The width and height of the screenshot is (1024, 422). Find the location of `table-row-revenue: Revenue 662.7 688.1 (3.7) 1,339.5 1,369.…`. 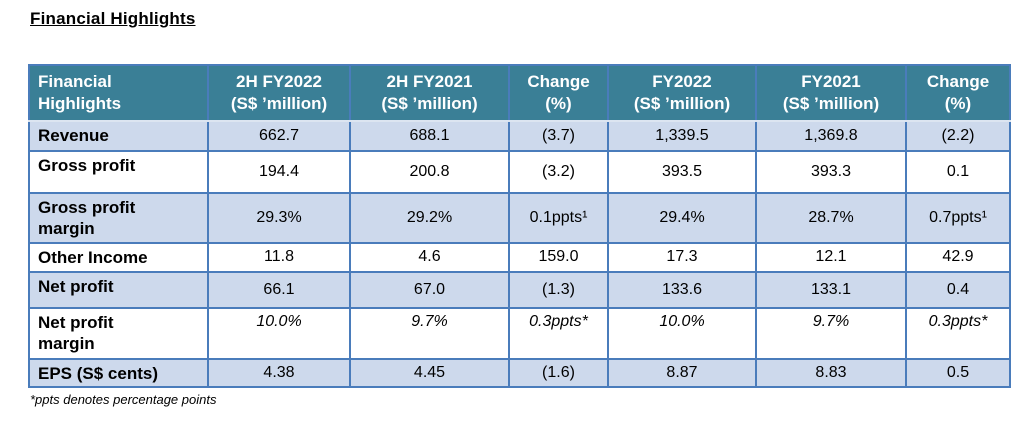

table-row-revenue: Revenue 662.7 688.1 (3.7) 1,339.5 1,369.… is located at coordinates (519, 136).